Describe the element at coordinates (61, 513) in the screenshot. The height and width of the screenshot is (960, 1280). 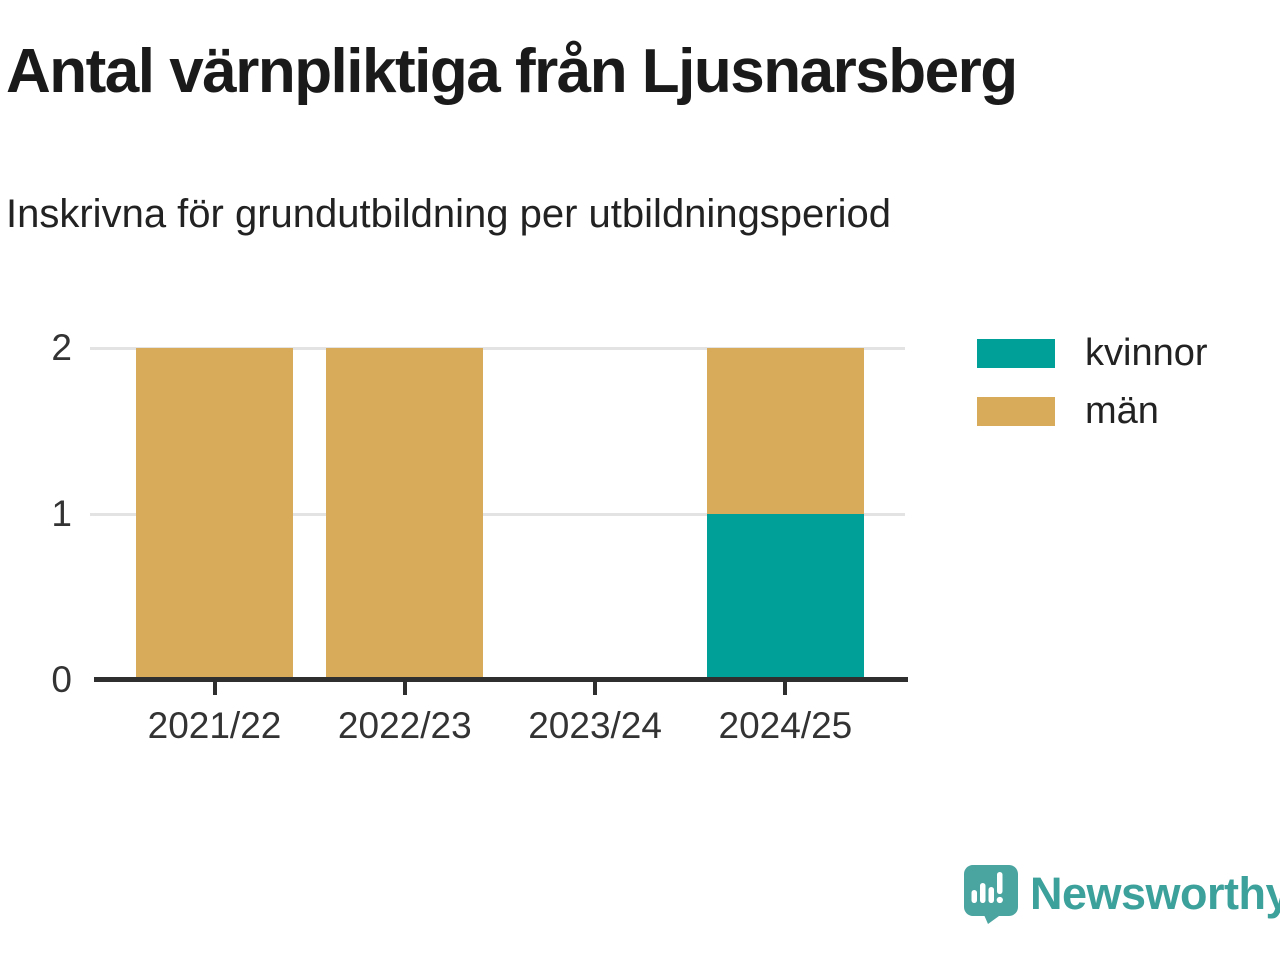
I see `y-tick-label: 1` at that location.